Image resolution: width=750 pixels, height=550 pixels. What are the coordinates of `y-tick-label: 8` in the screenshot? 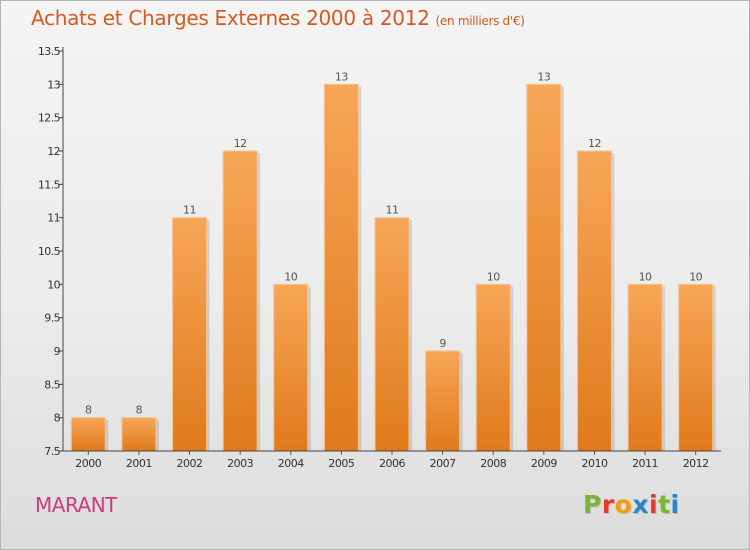 It's located at (57, 418).